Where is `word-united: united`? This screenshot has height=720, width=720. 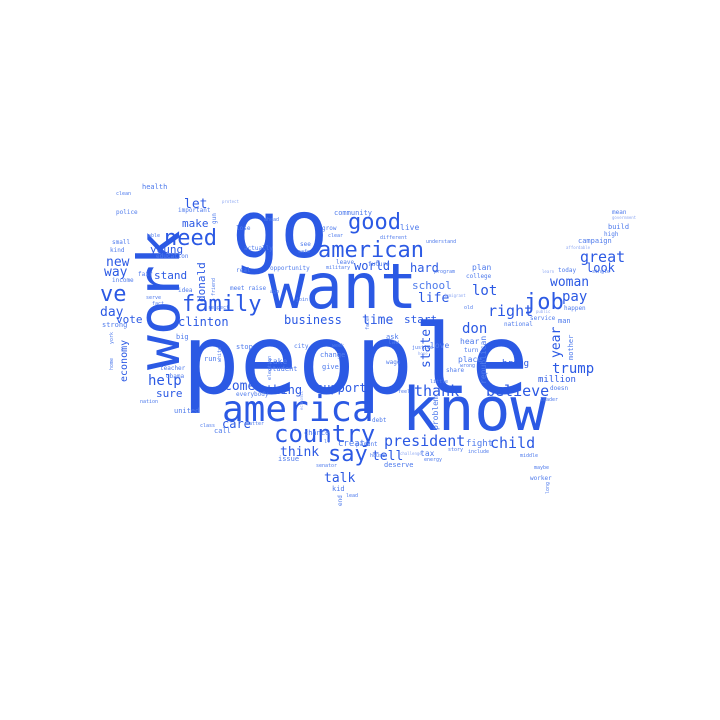
word-united: united is located at coordinates (187, 411).